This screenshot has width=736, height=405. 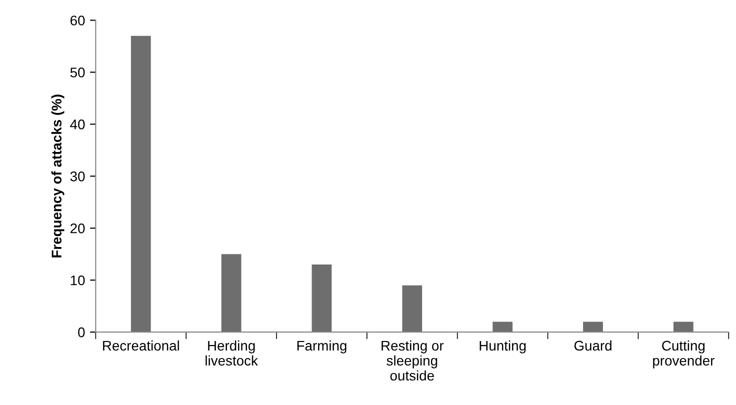 I want to click on x-tick-label: Farming, so click(x=321, y=347).